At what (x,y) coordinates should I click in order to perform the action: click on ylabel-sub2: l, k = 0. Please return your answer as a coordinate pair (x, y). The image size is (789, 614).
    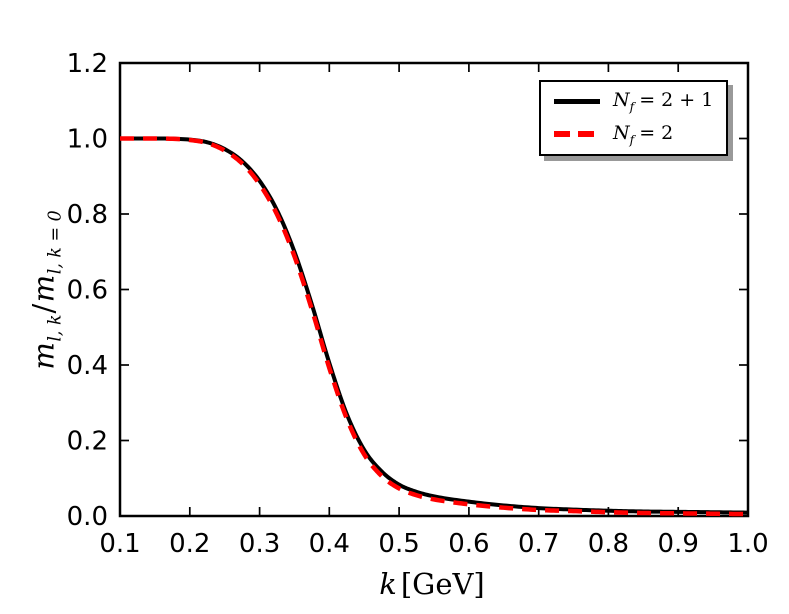
    Looking at the image, I should click on (55, 242).